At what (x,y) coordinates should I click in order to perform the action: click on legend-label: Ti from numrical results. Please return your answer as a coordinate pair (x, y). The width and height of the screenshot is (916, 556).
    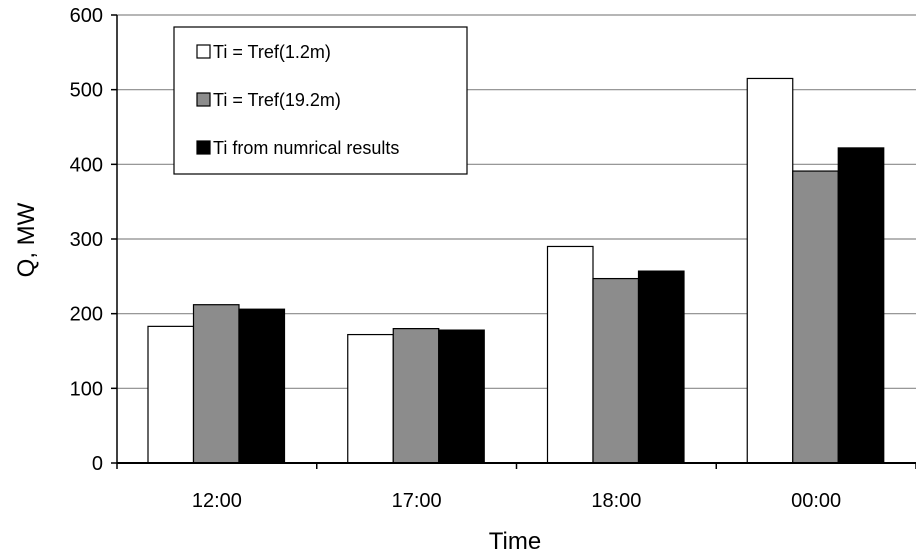
    Looking at the image, I should click on (306, 148).